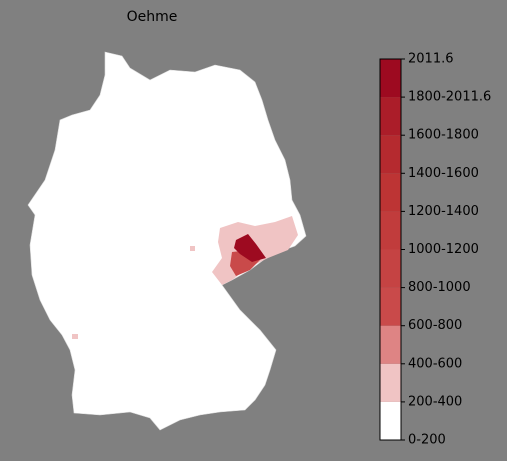 This screenshot has height=461, width=507. What do you see at coordinates (443, 173) in the screenshot?
I see `colorbar-label: 1400-1600` at bounding box center [443, 173].